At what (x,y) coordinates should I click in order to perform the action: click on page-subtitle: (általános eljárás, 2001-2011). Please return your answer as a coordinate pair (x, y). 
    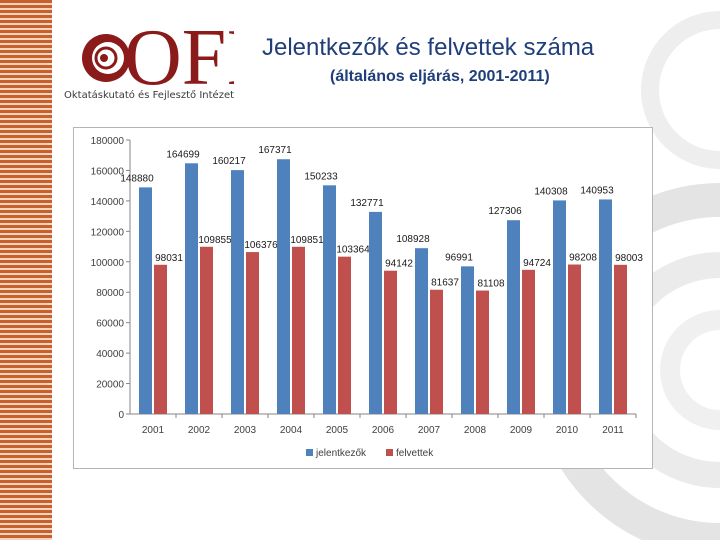
    Looking at the image, I should click on (440, 76).